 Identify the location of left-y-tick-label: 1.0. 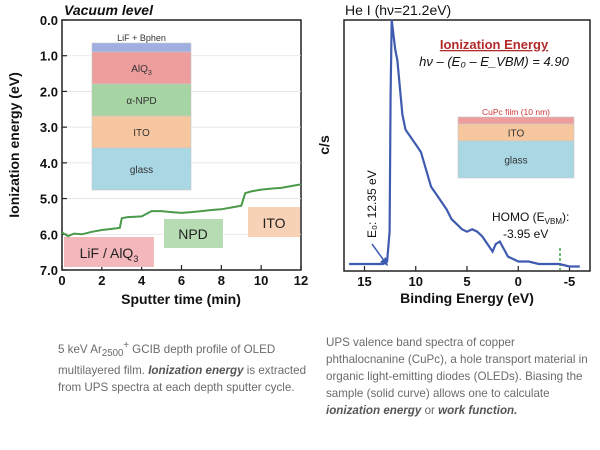
(49, 56).